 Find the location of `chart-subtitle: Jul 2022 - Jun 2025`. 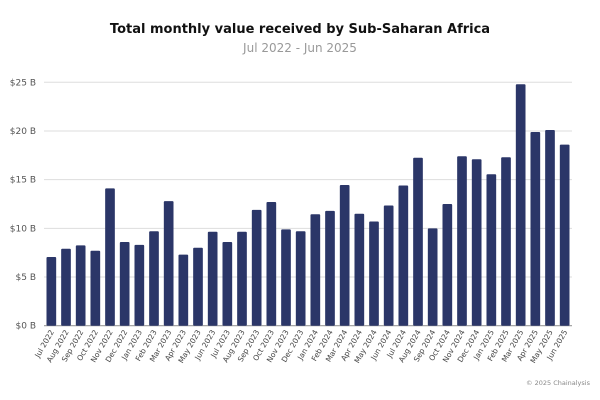

chart-subtitle: Jul 2022 - Jun 2025 is located at coordinates (300, 48).